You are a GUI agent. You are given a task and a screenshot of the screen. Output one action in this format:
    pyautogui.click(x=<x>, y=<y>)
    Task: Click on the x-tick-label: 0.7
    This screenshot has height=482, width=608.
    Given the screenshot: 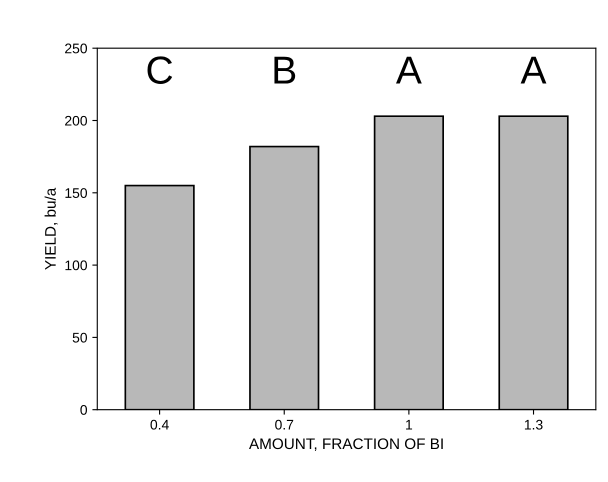 What is the action you would take?
    pyautogui.click(x=284, y=425)
    